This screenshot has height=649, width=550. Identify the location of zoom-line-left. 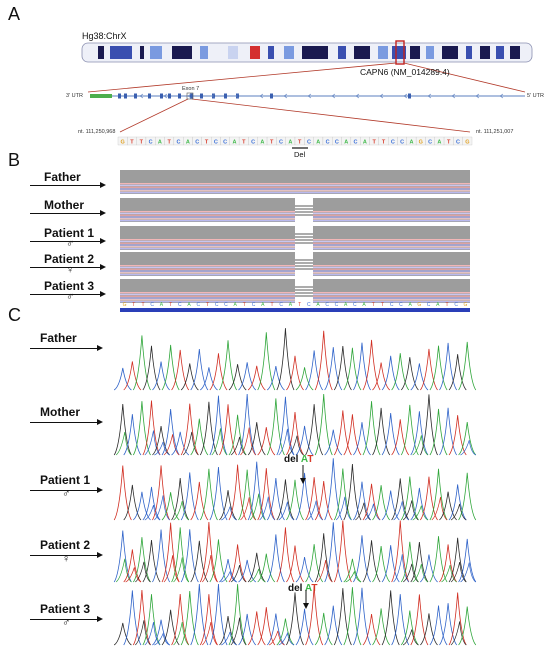
(242, 77).